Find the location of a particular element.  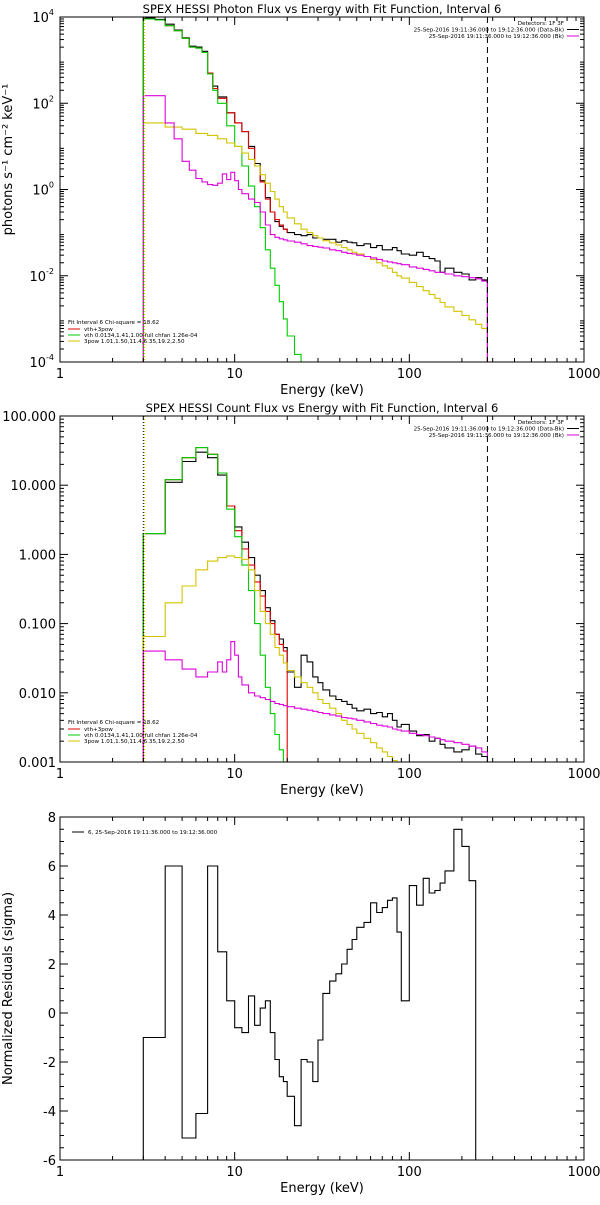

y-tick-label: 0.010 is located at coordinates (37, 694).